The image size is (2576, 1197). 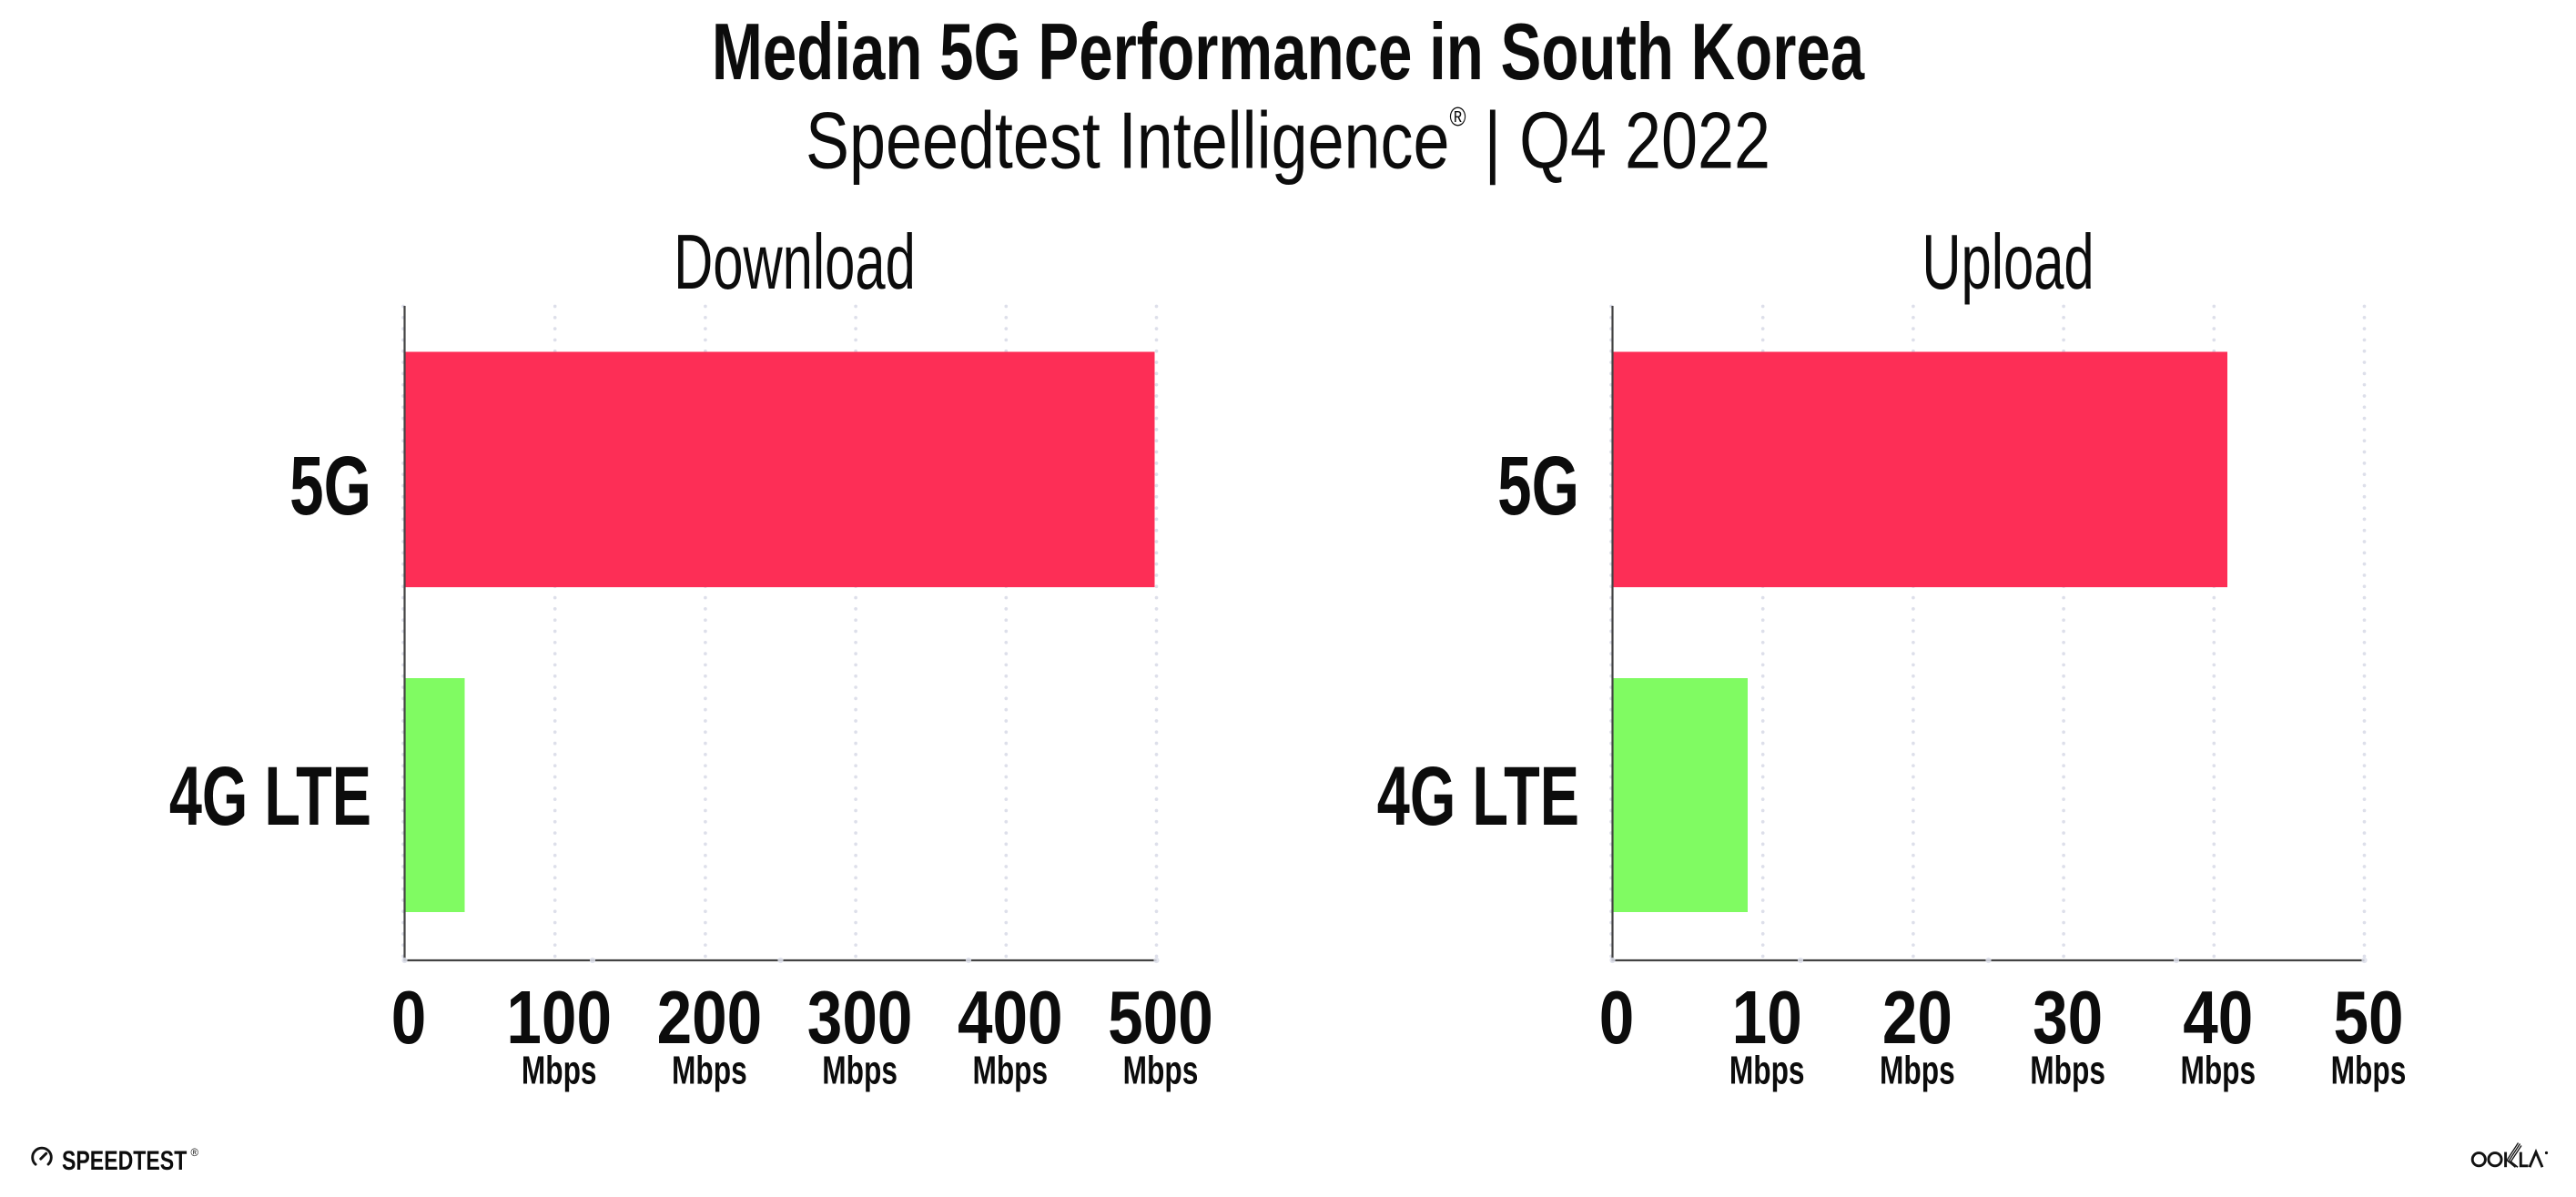 What do you see at coordinates (2368, 1018) in the screenshot?
I see `svg-text: 50` at bounding box center [2368, 1018].